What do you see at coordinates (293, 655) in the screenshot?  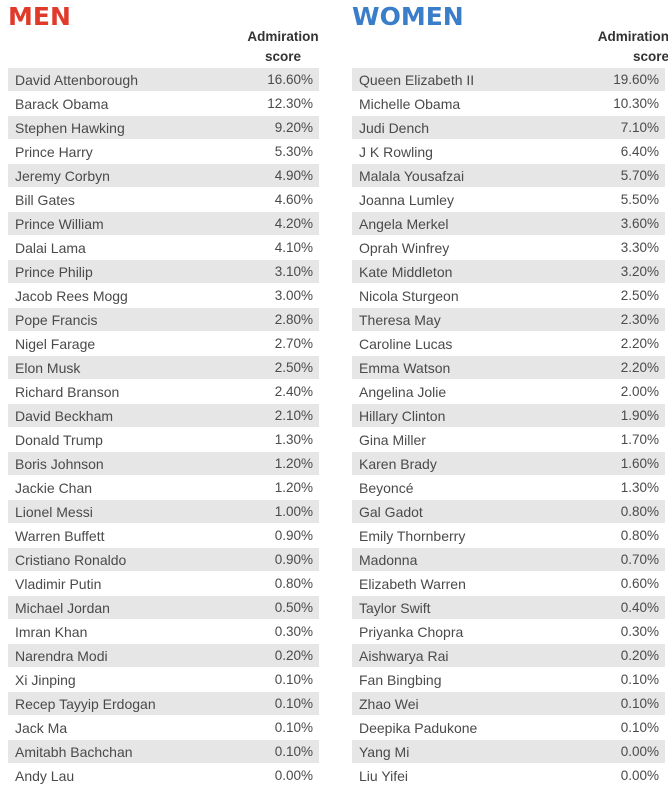 I see `men-row-score: 0.20%` at bounding box center [293, 655].